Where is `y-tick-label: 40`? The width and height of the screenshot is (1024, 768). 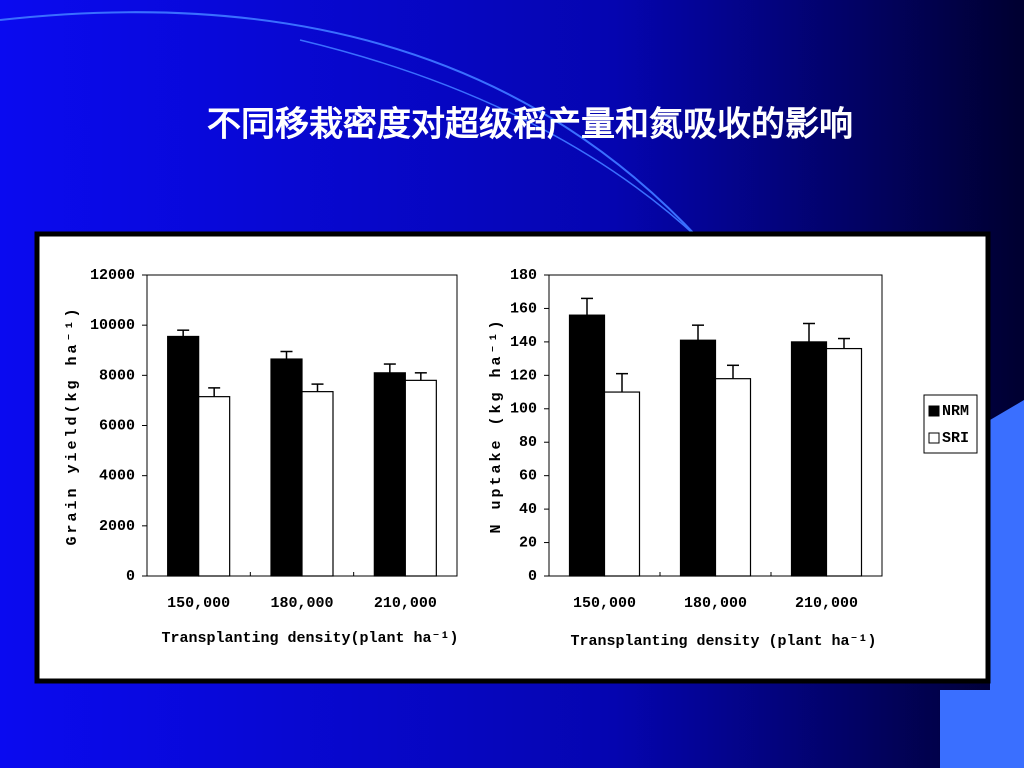
y-tick-label: 40 is located at coordinates (528, 509).